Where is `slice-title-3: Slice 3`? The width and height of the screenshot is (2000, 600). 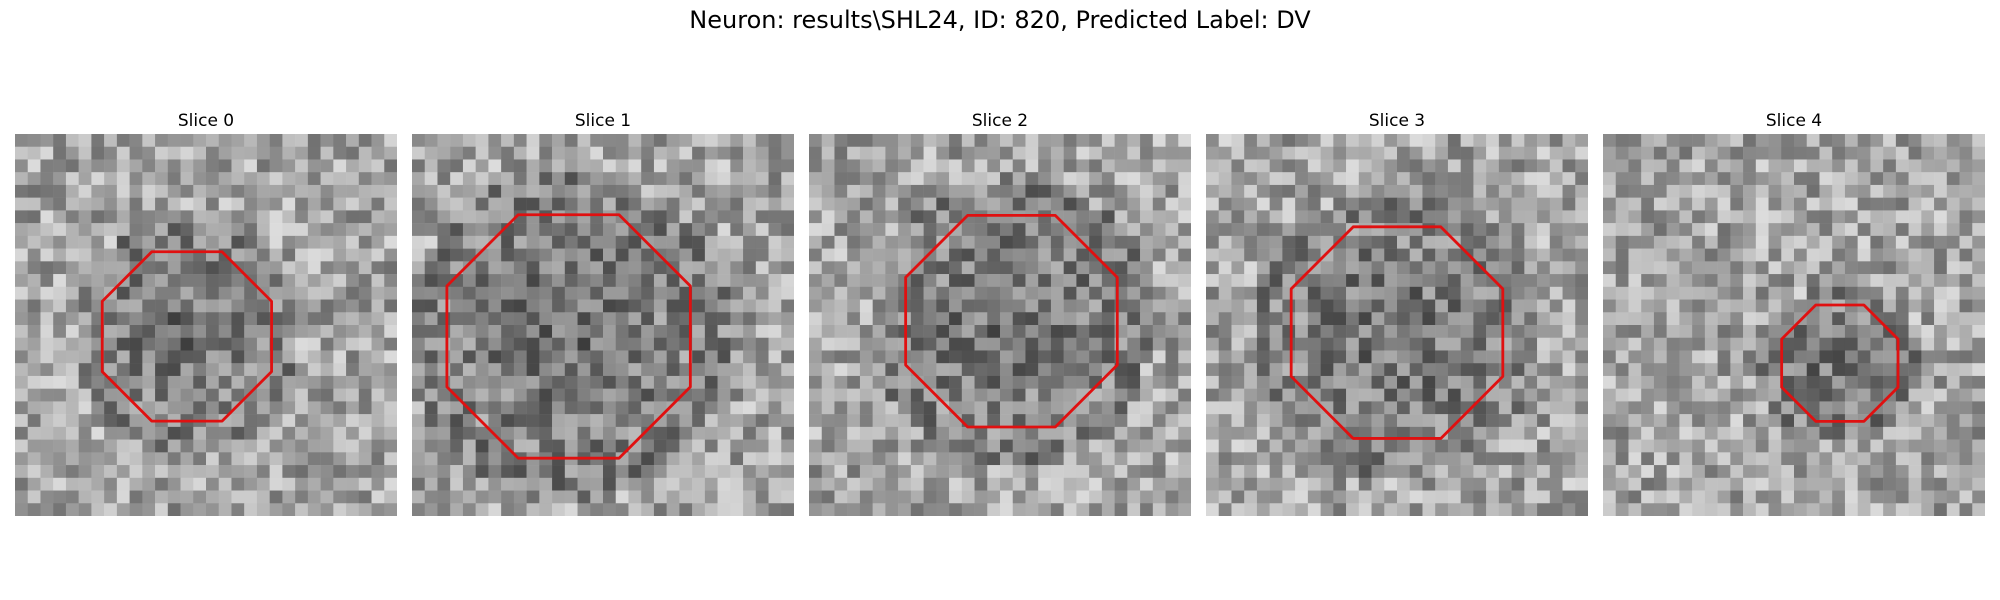 slice-title-3: Slice 3 is located at coordinates (1397, 121).